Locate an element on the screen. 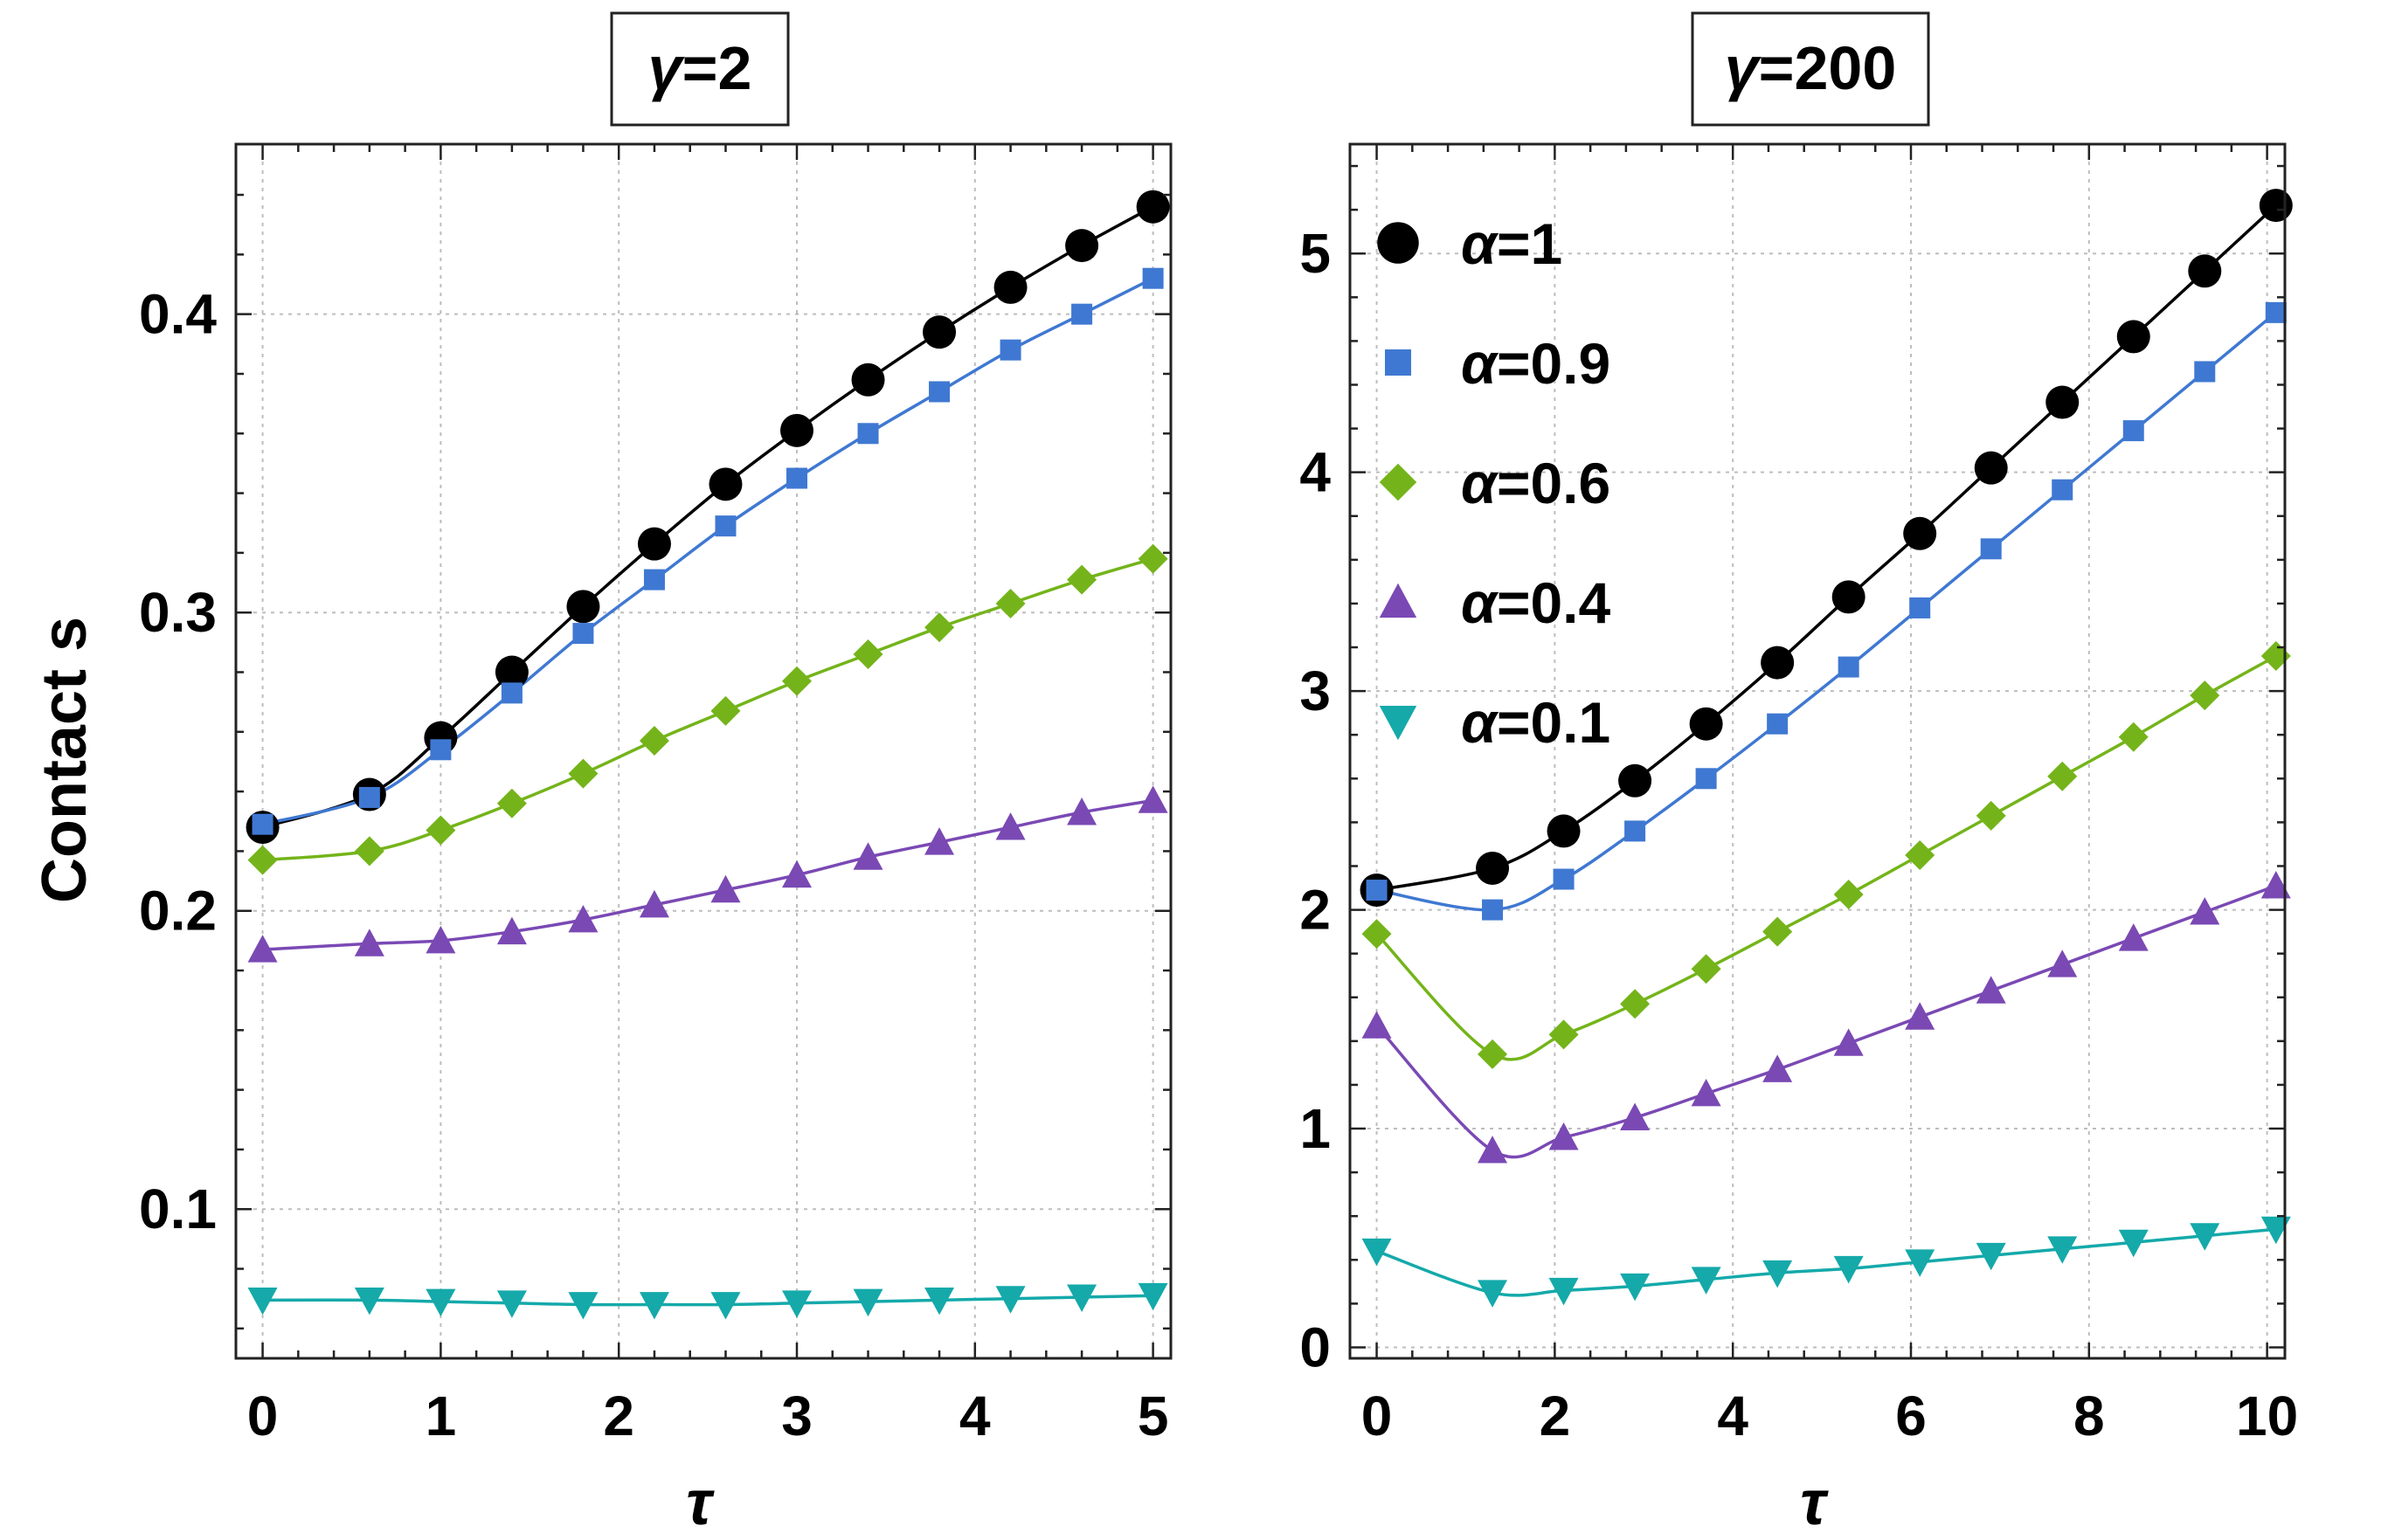  legend-label-alpha-0p9: α=0.9 is located at coordinates (1535, 363).